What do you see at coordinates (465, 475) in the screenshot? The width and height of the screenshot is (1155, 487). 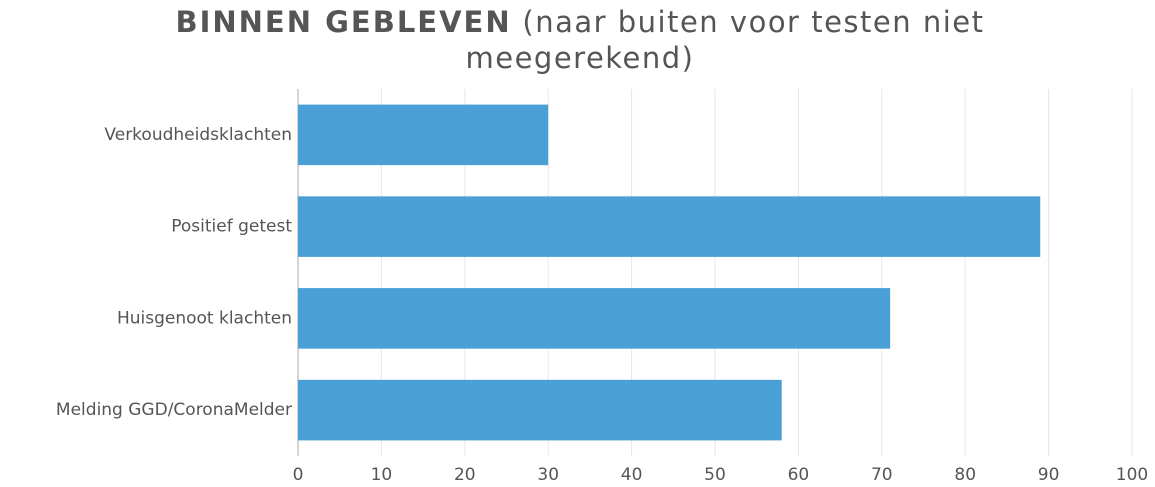 I see `x-tick-label: 20` at bounding box center [465, 475].